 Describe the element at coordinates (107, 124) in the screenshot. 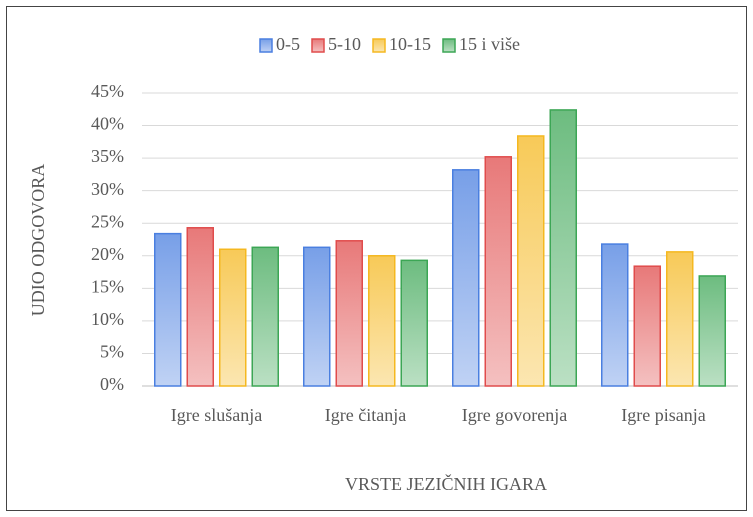

I see `y-tick-label: 40%` at that location.